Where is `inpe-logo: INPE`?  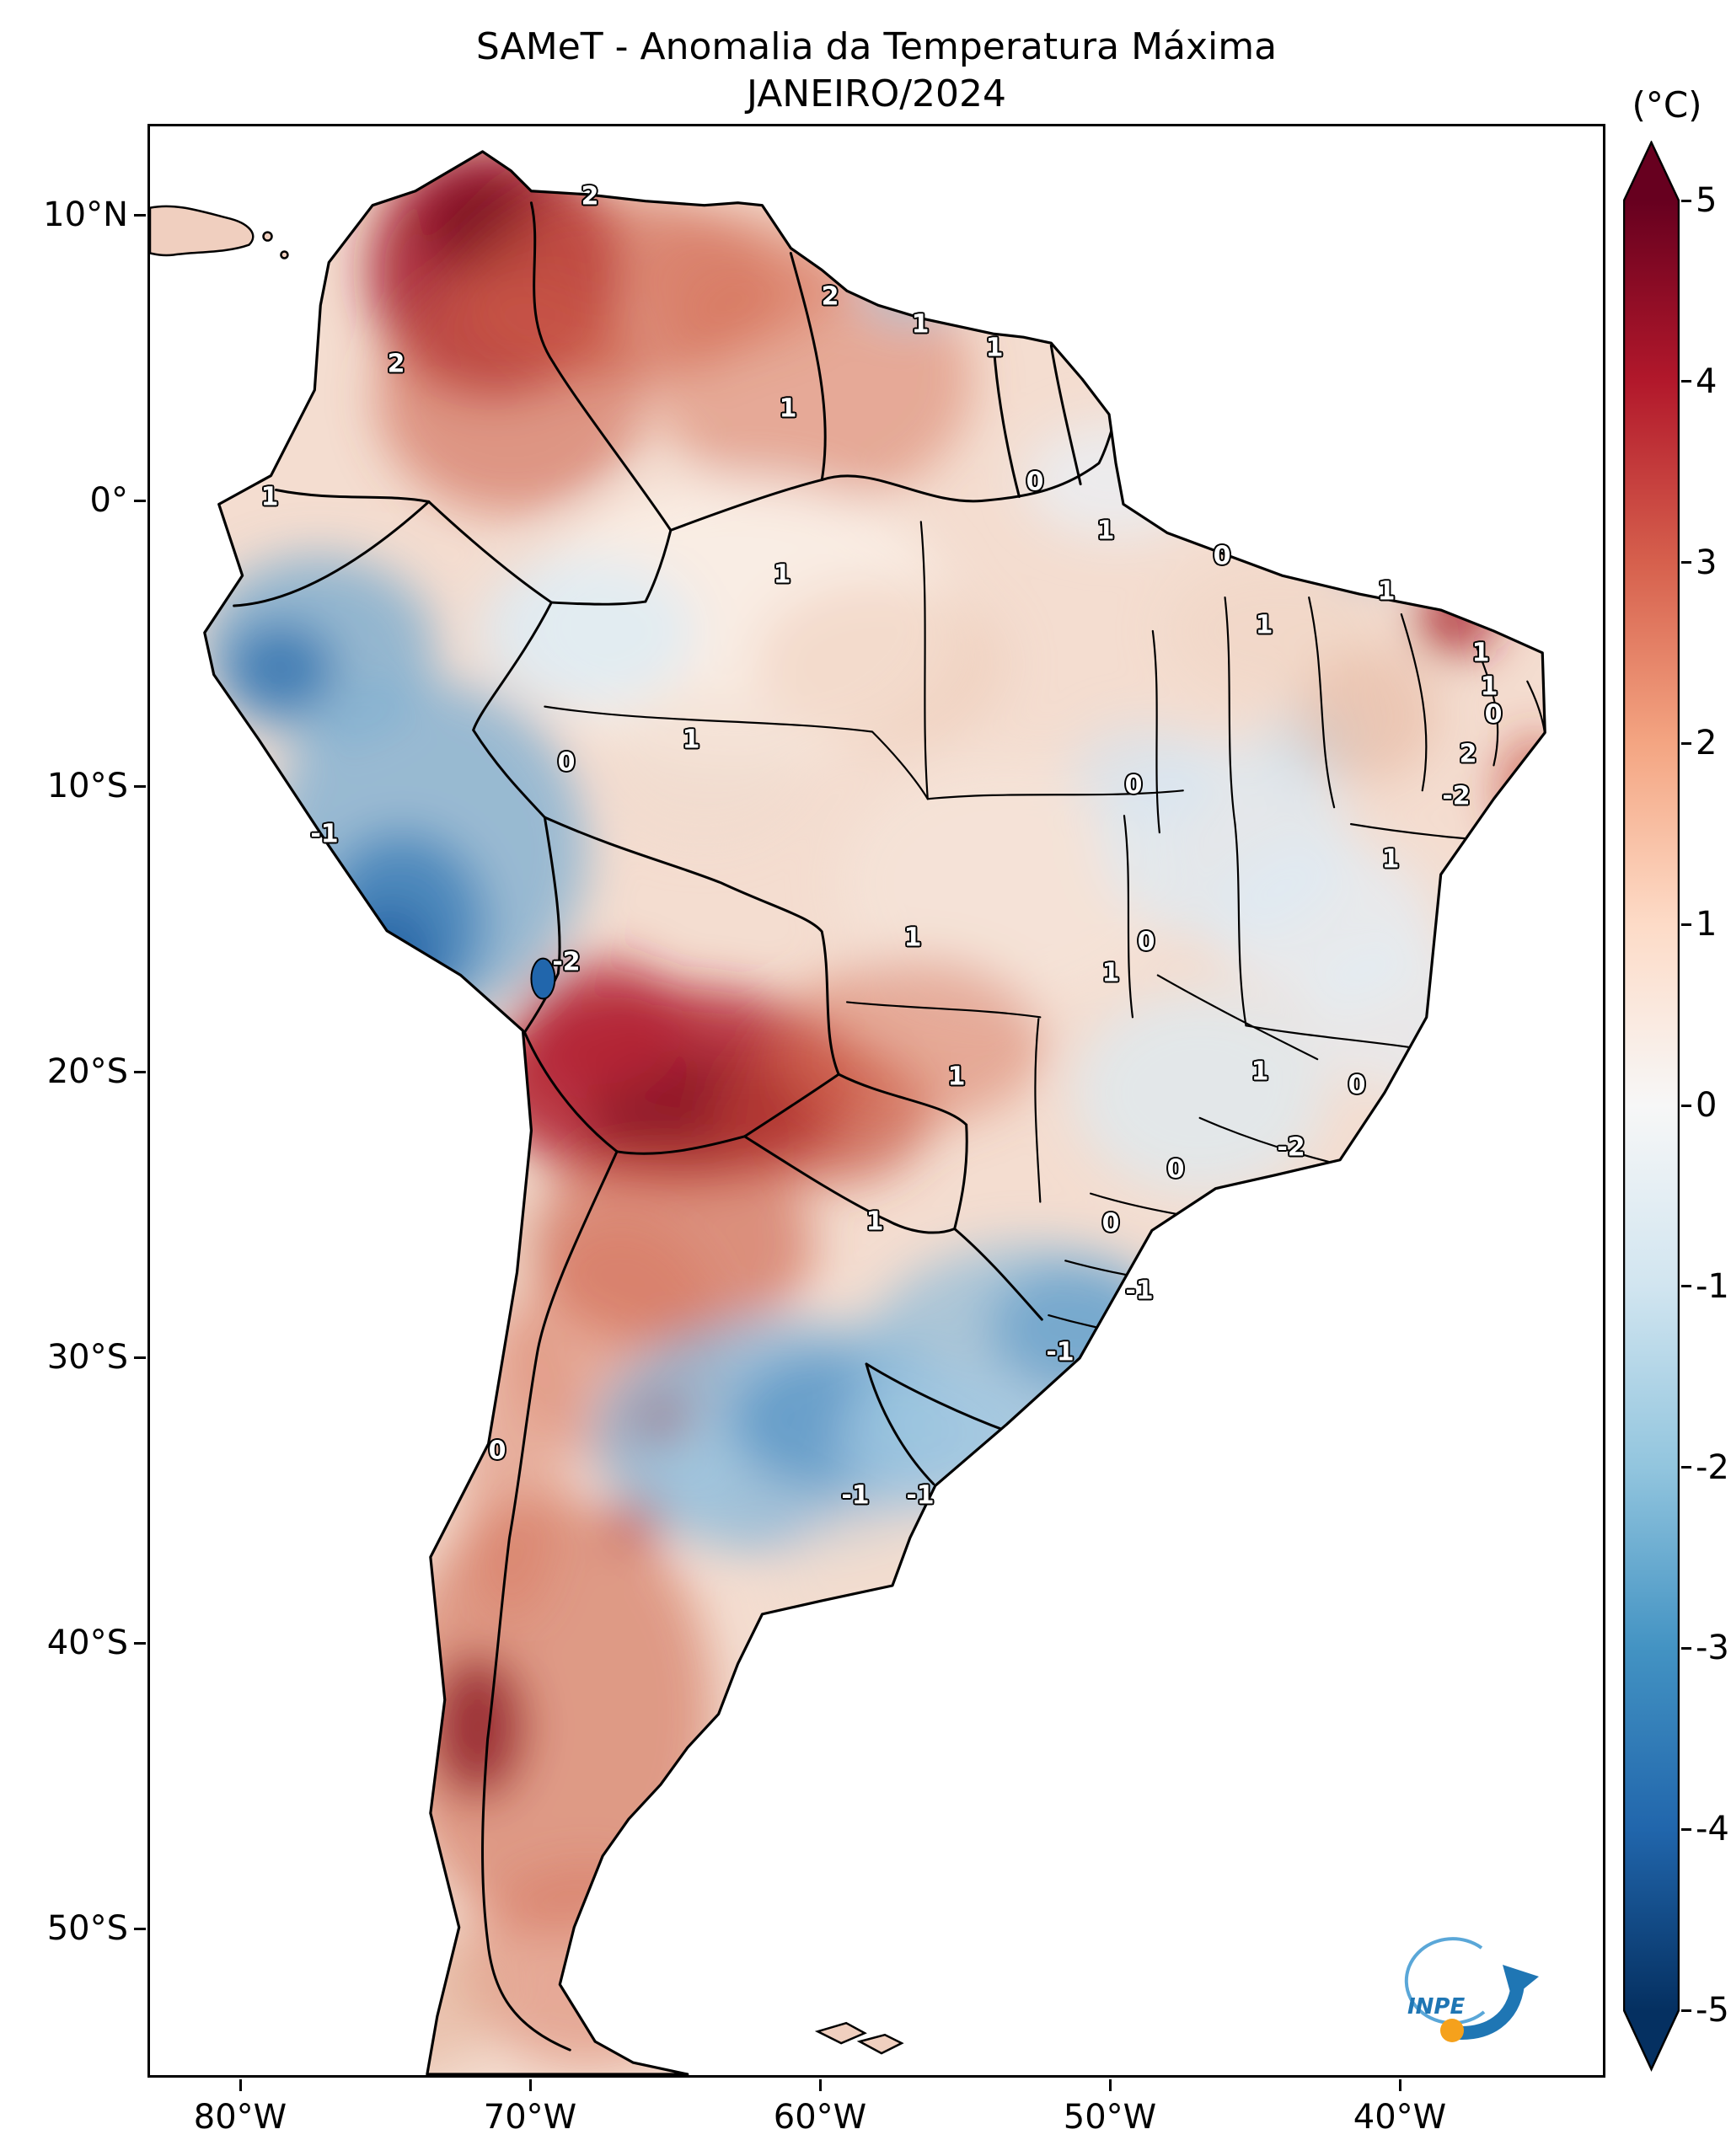 inpe-logo: INPE is located at coordinates (1460, 1996).